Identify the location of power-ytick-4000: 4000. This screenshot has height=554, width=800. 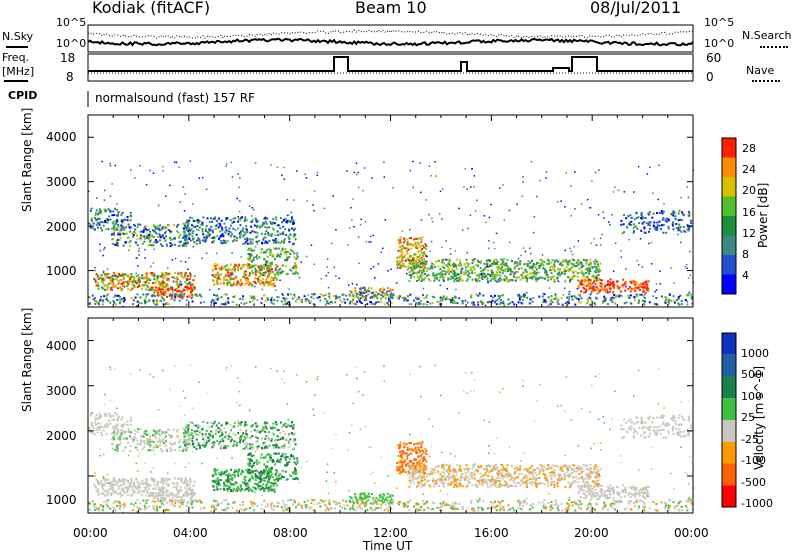
(61, 137).